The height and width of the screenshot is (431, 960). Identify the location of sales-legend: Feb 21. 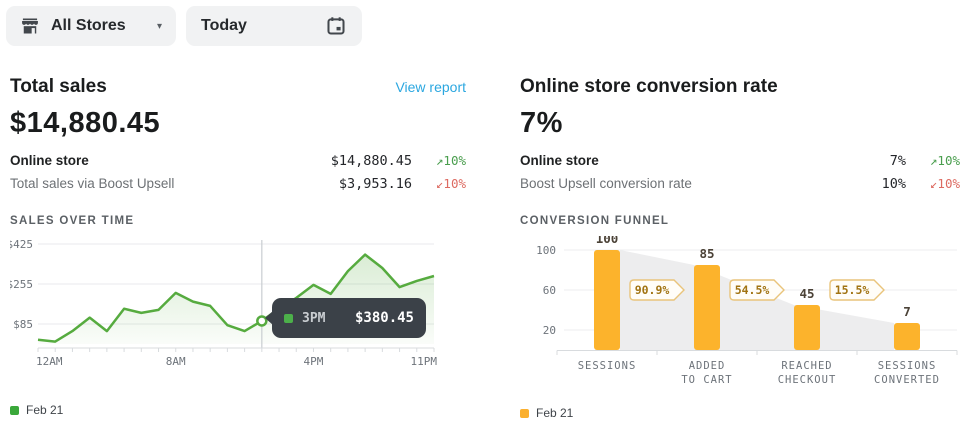
(238, 410).